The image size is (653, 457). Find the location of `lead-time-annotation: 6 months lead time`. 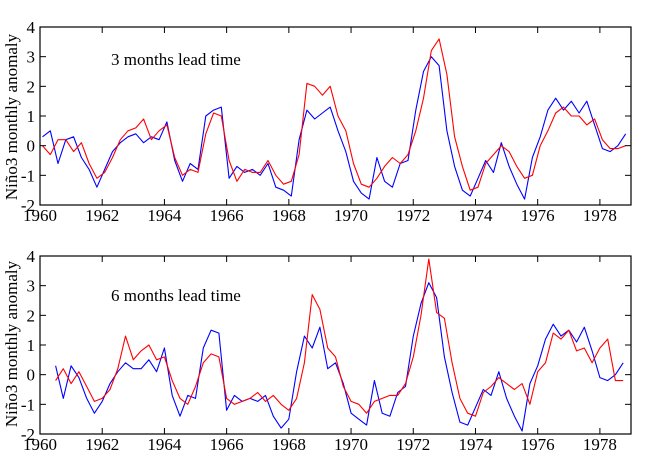

lead-time-annotation: 6 months lead time is located at coordinates (176, 295).